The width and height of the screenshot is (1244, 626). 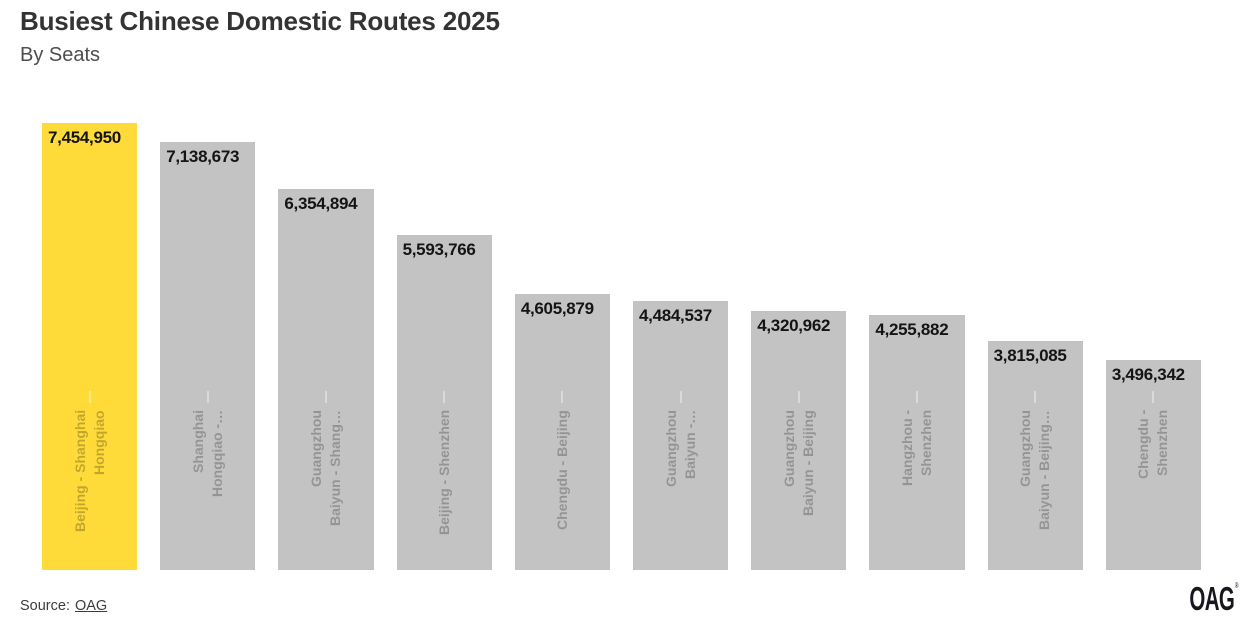 I want to click on bar-value-label: 4,484,537, so click(x=675, y=316).